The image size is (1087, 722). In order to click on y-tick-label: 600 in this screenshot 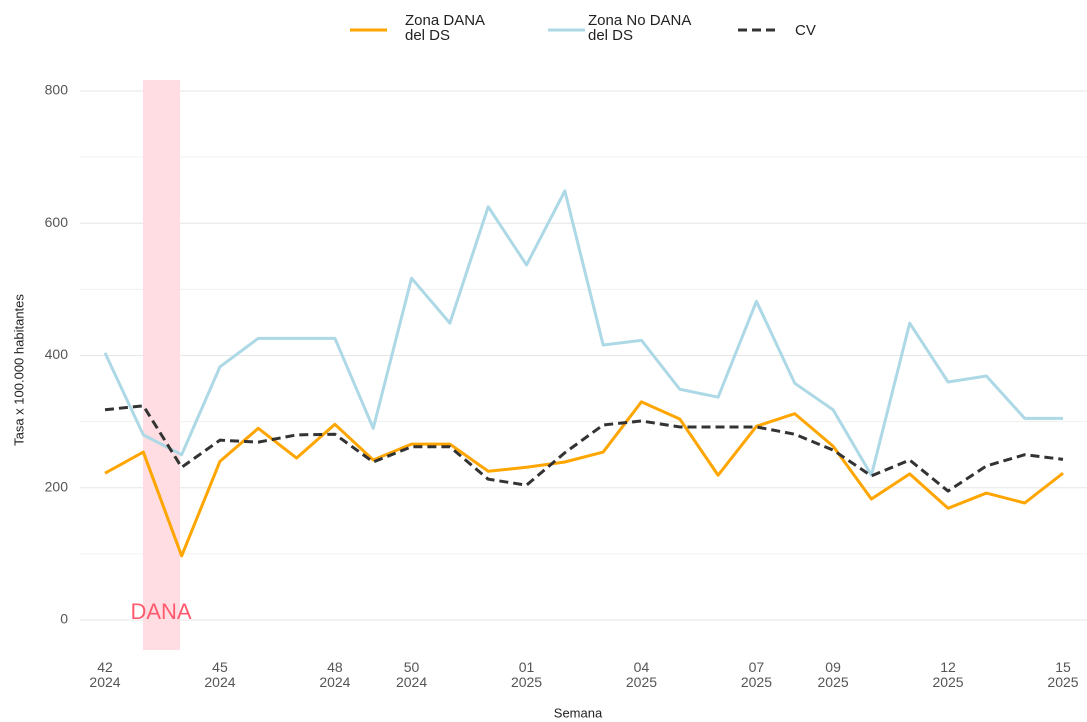, I will do `click(57, 222)`.